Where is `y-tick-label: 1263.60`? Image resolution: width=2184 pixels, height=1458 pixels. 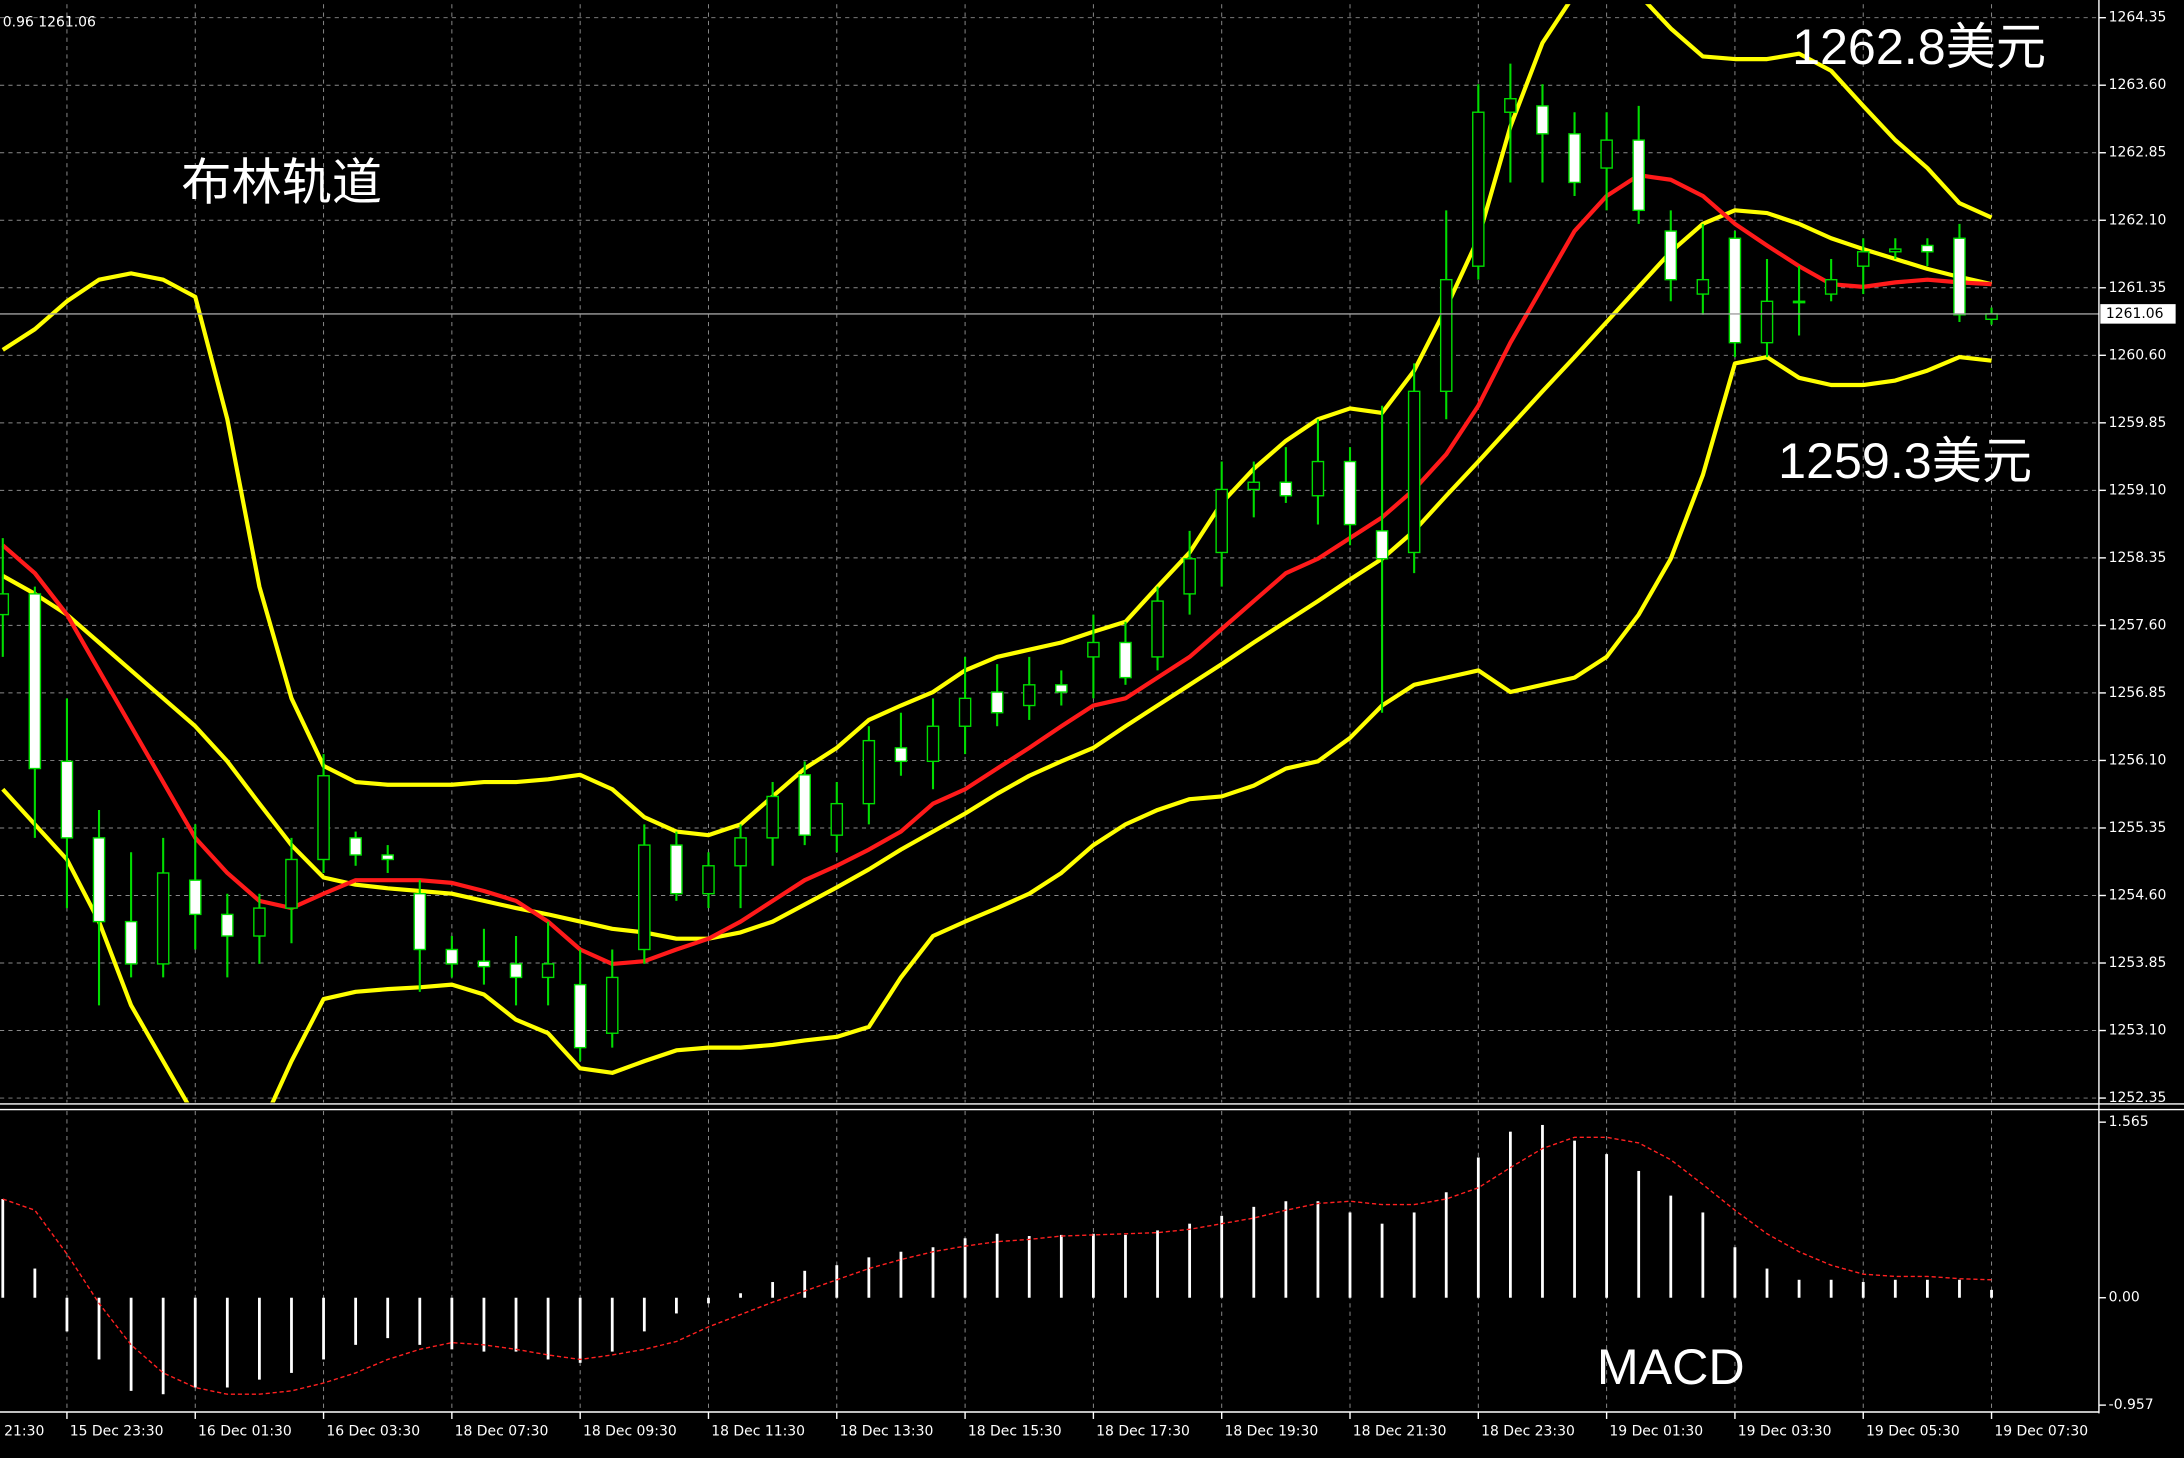 y-tick-label: 1263.60 is located at coordinates (2138, 85).